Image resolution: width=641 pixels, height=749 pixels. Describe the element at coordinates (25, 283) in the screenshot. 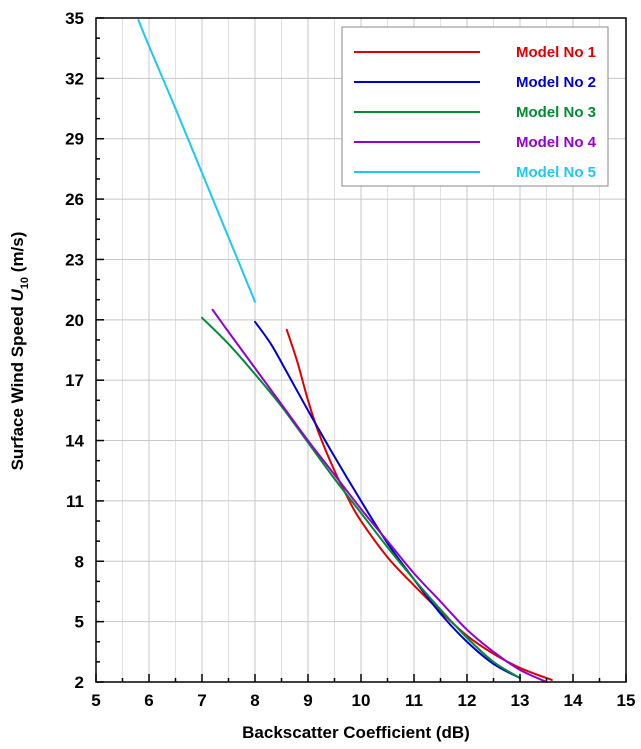

I see `y-axis-label-sub: 10` at that location.